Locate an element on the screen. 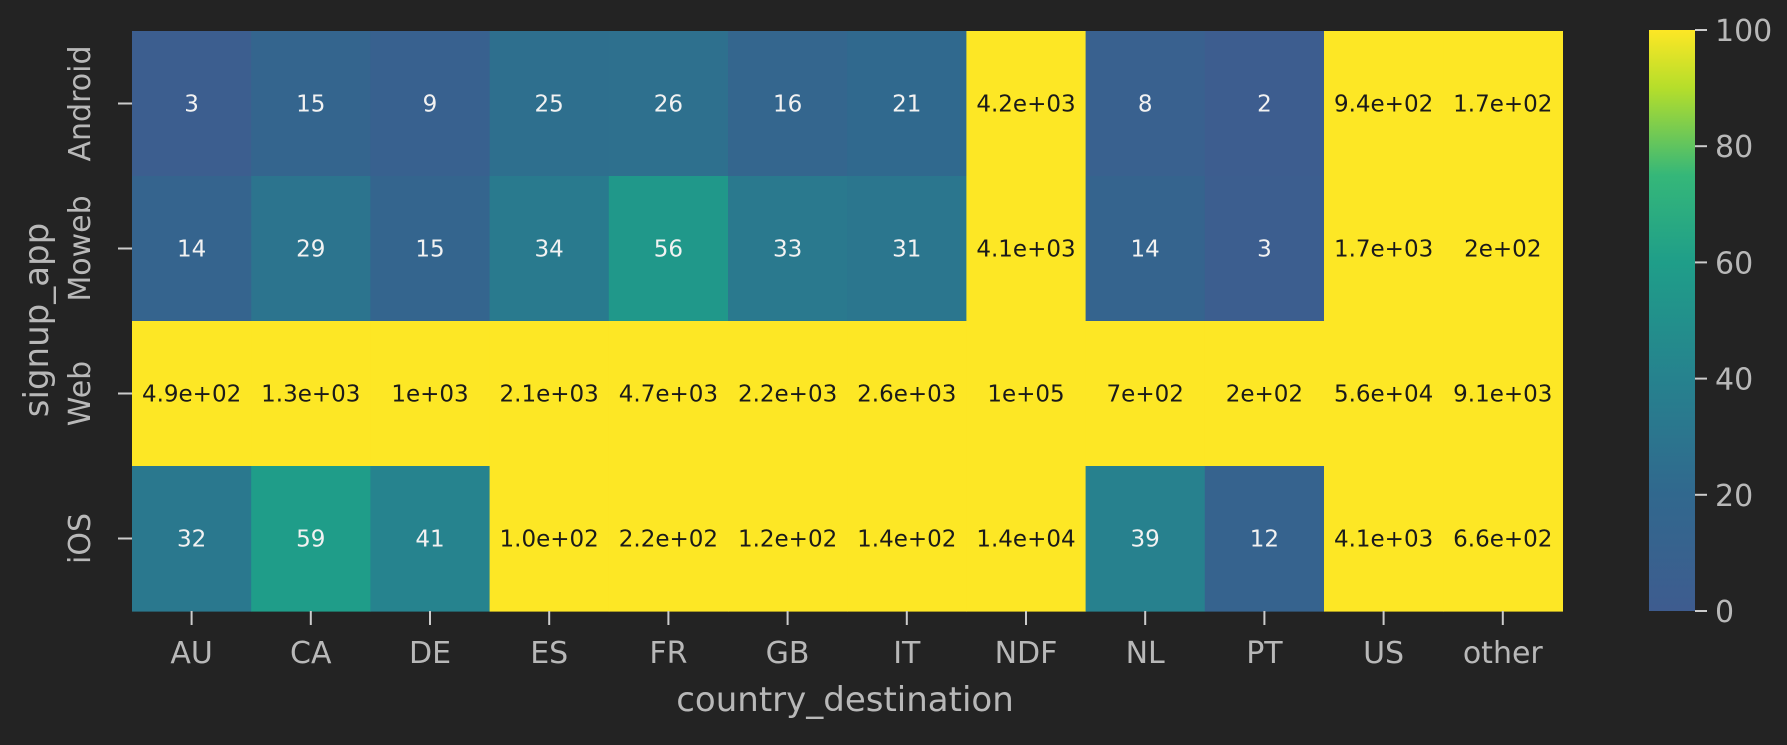 The height and width of the screenshot is (745, 1787). cell-annotation: 12 is located at coordinates (1264, 540).